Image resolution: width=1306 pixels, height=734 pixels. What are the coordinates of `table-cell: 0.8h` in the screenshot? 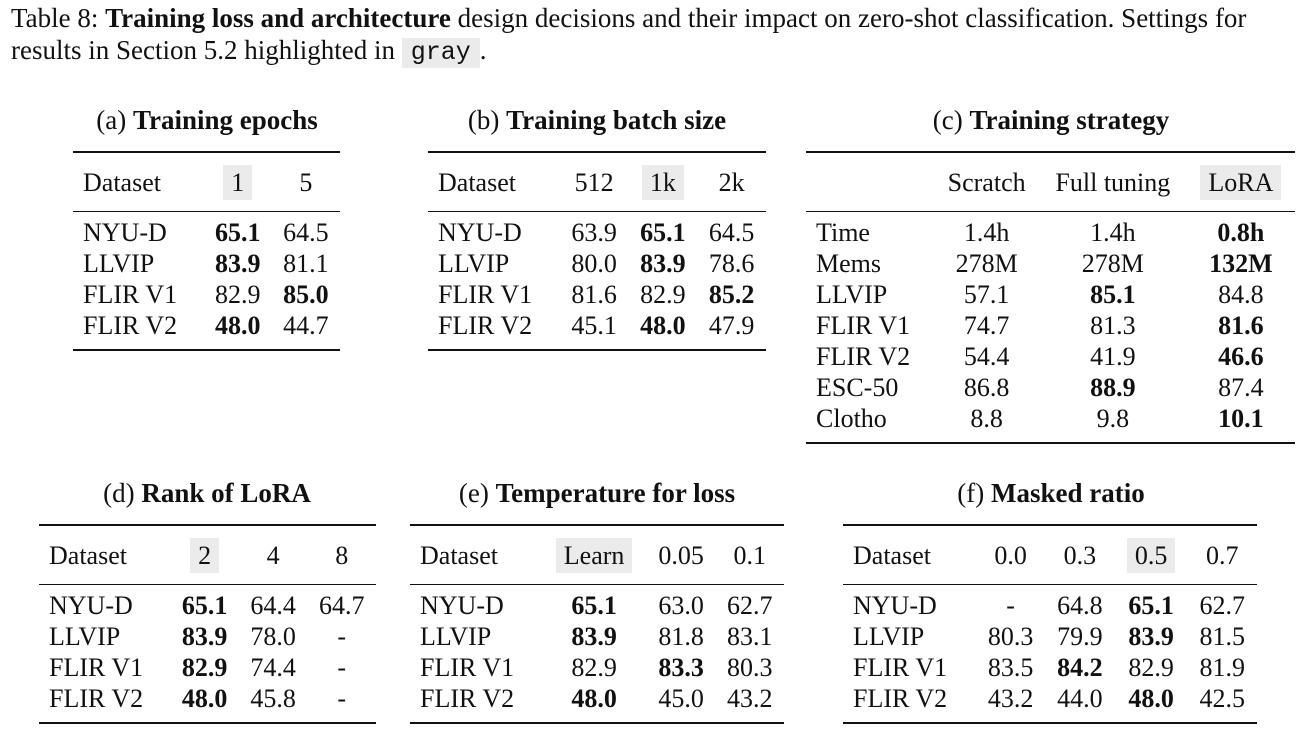 It's located at (1241, 232).